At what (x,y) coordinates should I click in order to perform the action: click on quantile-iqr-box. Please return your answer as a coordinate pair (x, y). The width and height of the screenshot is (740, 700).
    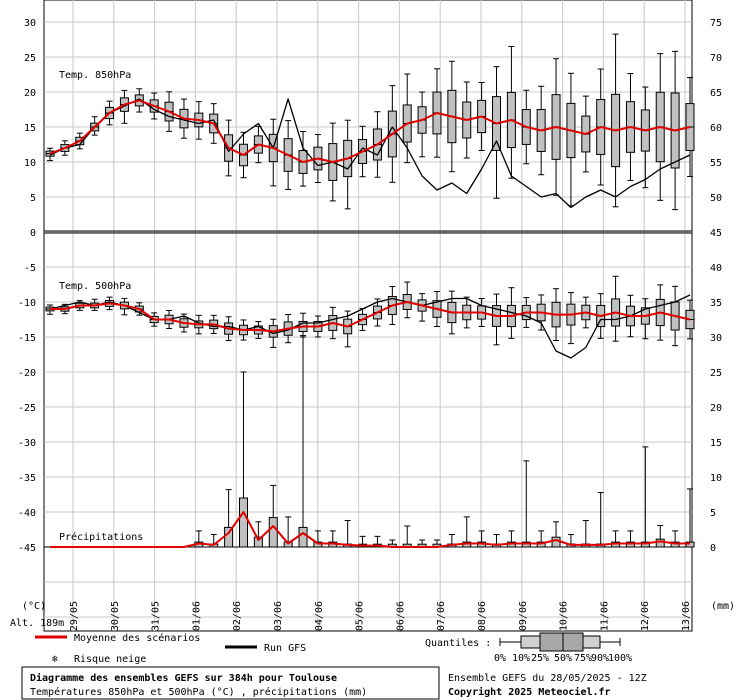
    Looking at the image, I should click on (561, 642).